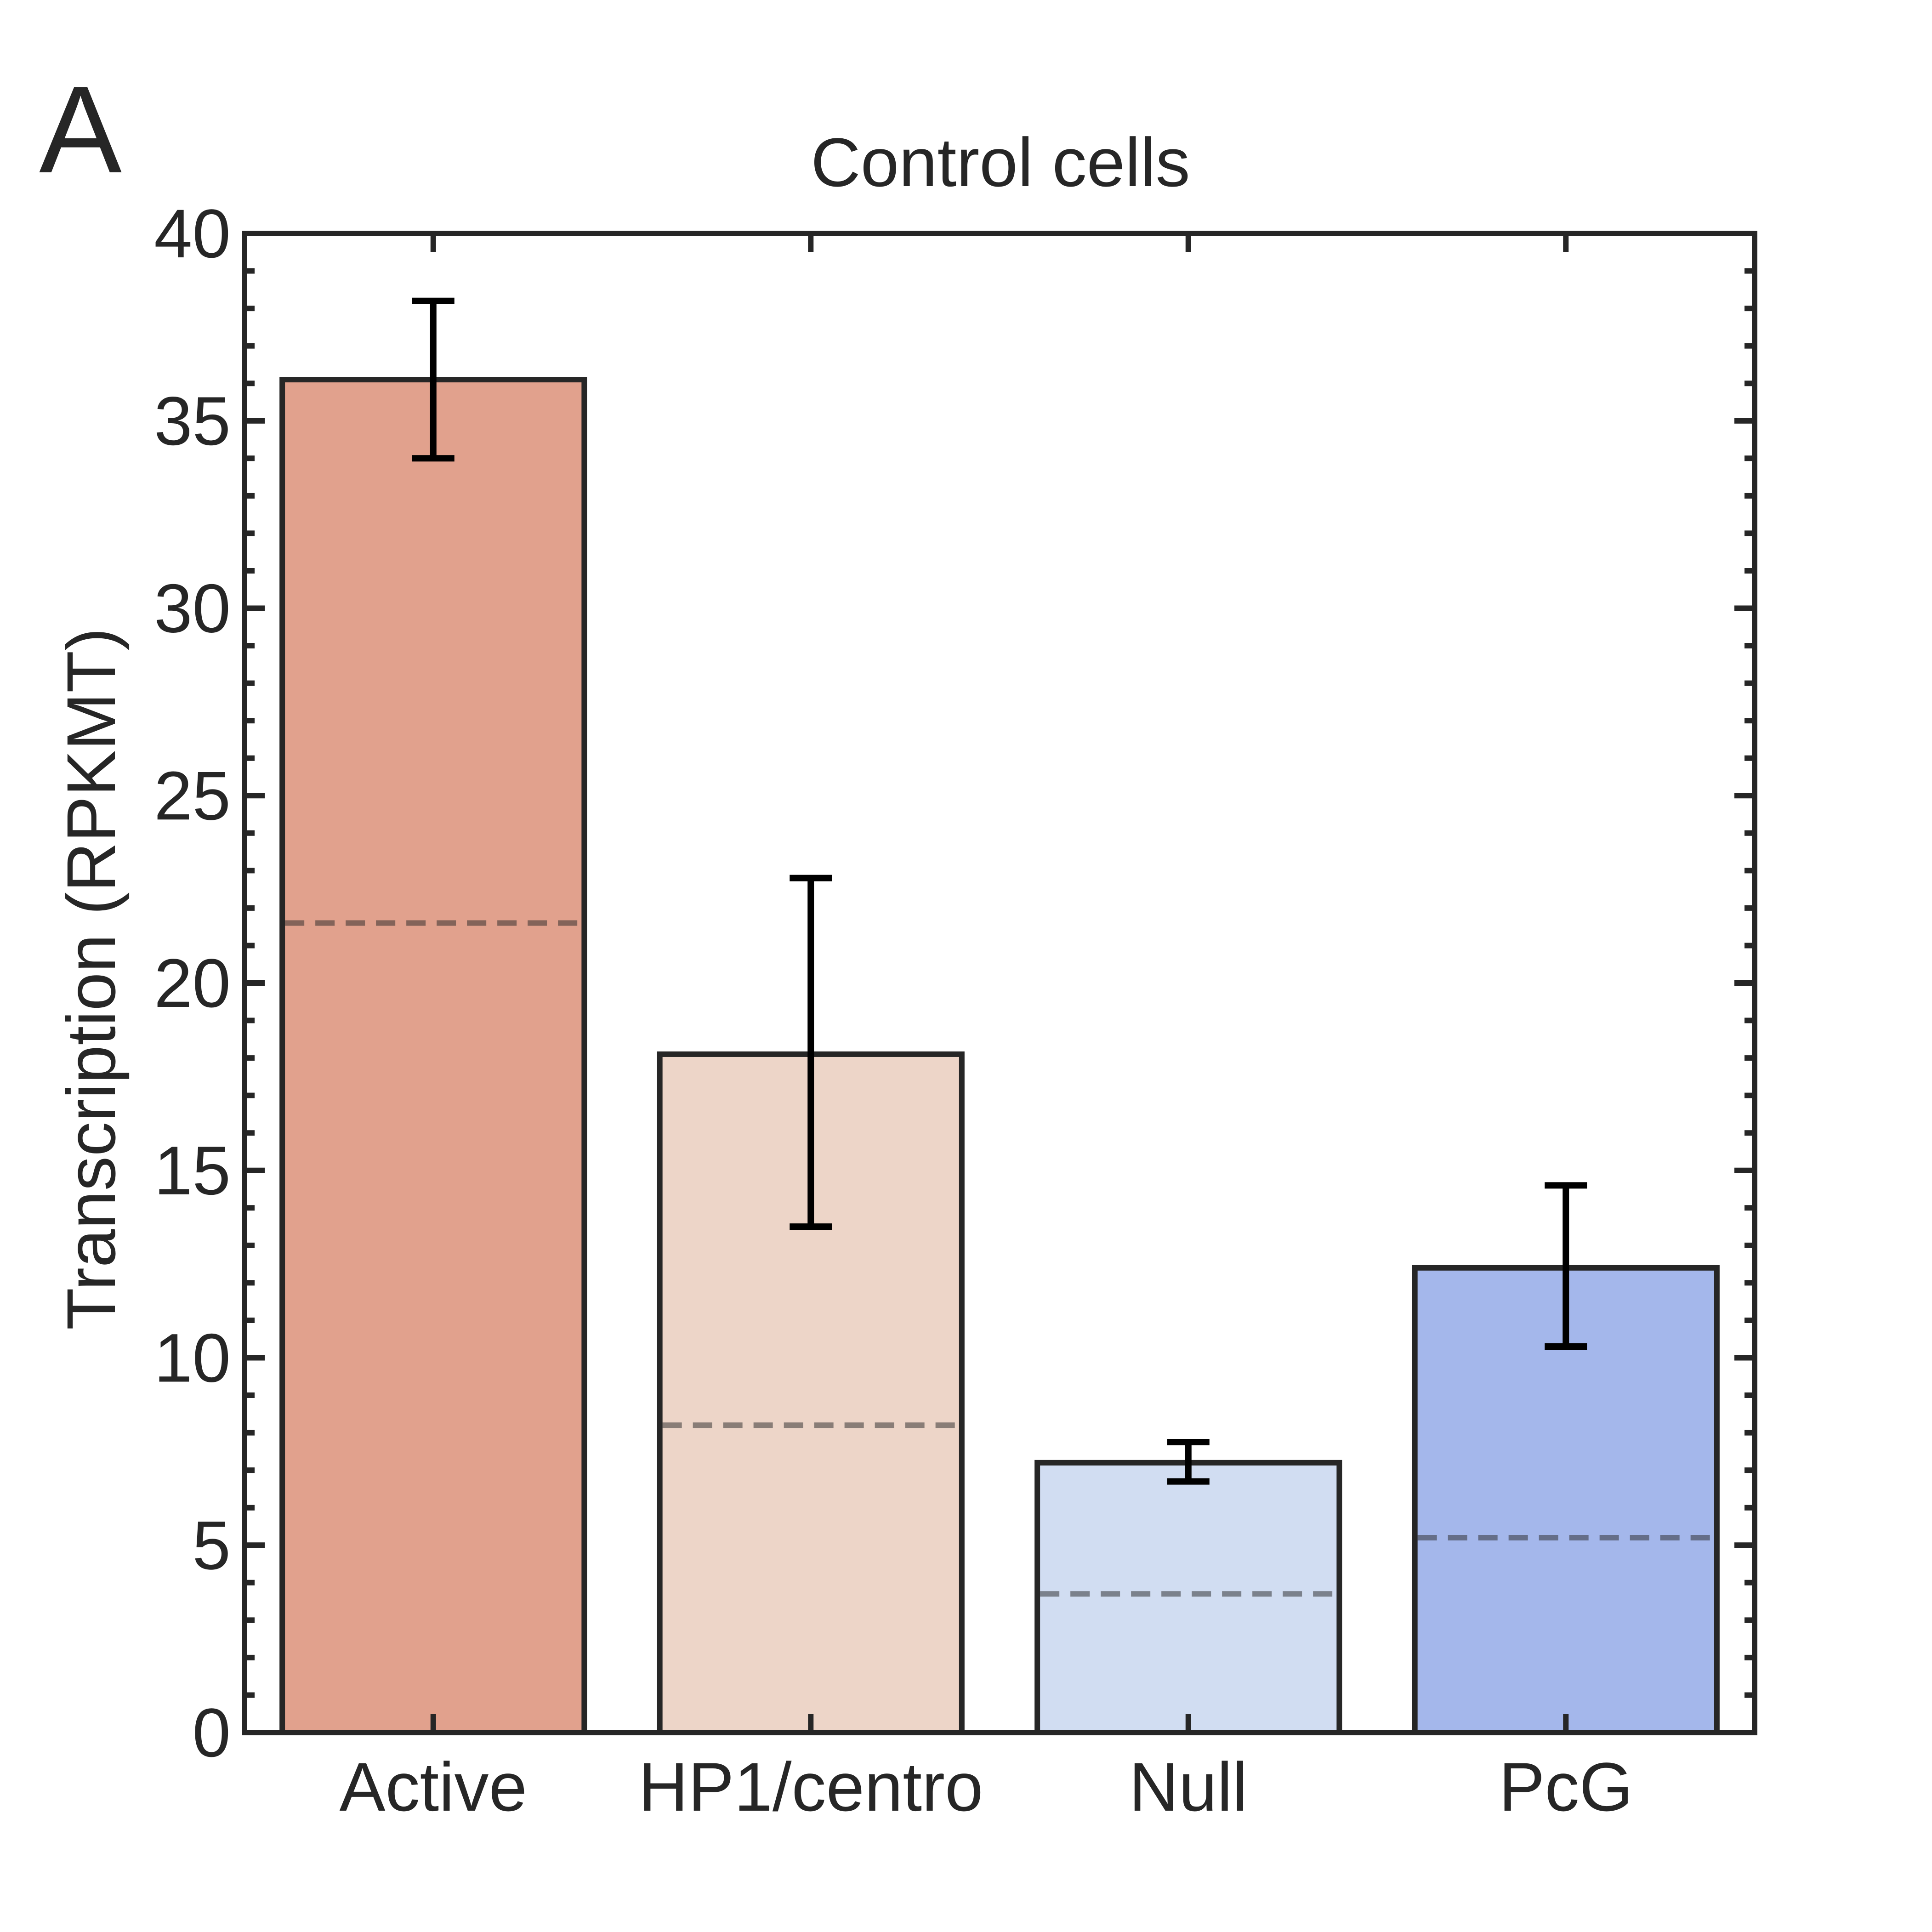 The width and height of the screenshot is (1932, 1932). Describe the element at coordinates (193, 796) in the screenshot. I see `y-tick-label: 25` at that location.